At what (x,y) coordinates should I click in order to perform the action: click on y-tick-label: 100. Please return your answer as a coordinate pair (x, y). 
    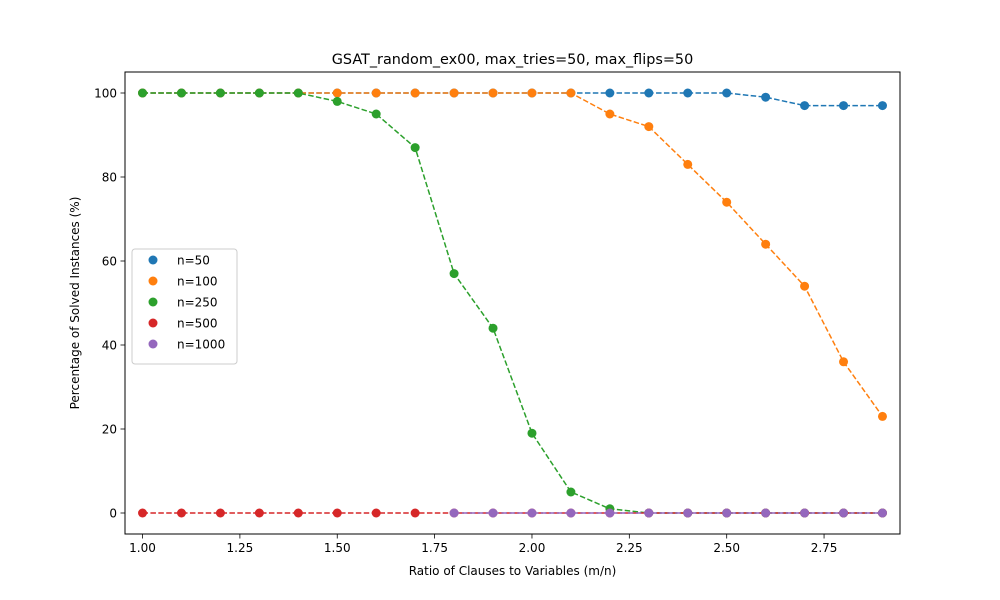
    Looking at the image, I should click on (105, 94).